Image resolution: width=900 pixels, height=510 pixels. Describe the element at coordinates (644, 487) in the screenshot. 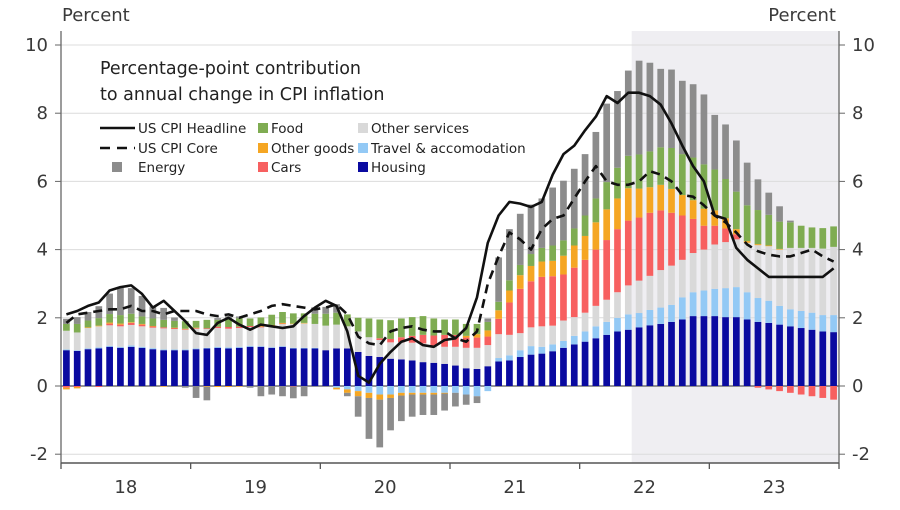

I see `x-tick-label: 22` at that location.